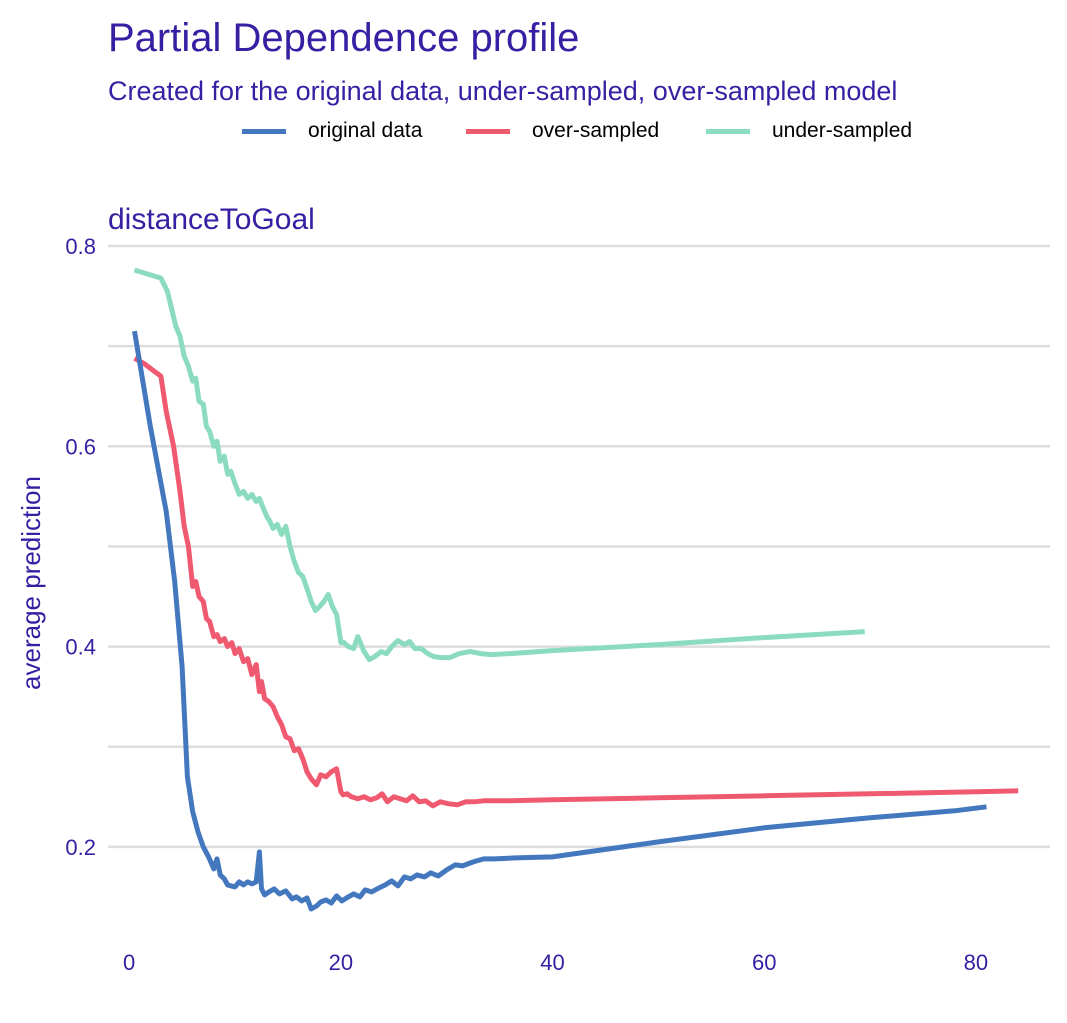  What do you see at coordinates (596, 130) in the screenshot?
I see `legend-label-over-sampled: over-sampled` at bounding box center [596, 130].